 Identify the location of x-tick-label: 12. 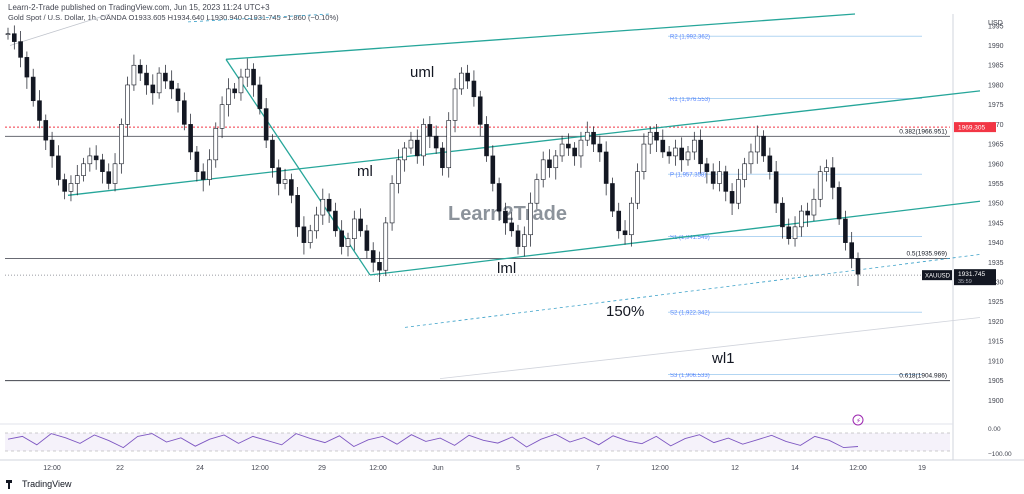
(735, 468).